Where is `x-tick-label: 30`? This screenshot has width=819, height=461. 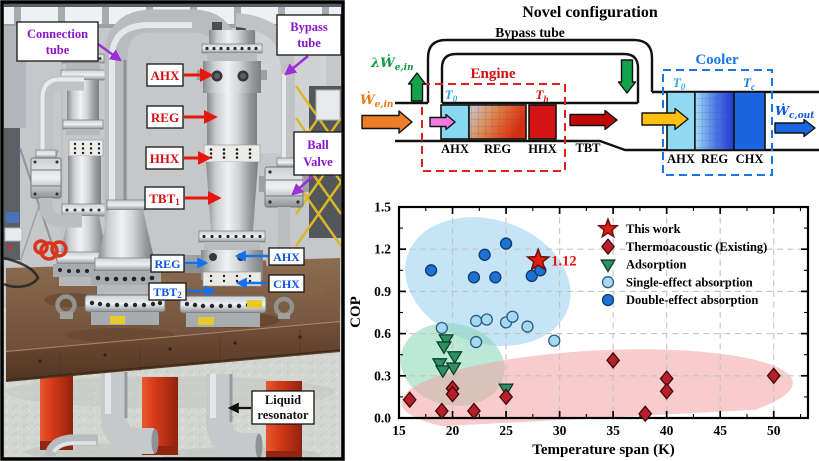
x-tick-label: 30 is located at coordinates (560, 430).